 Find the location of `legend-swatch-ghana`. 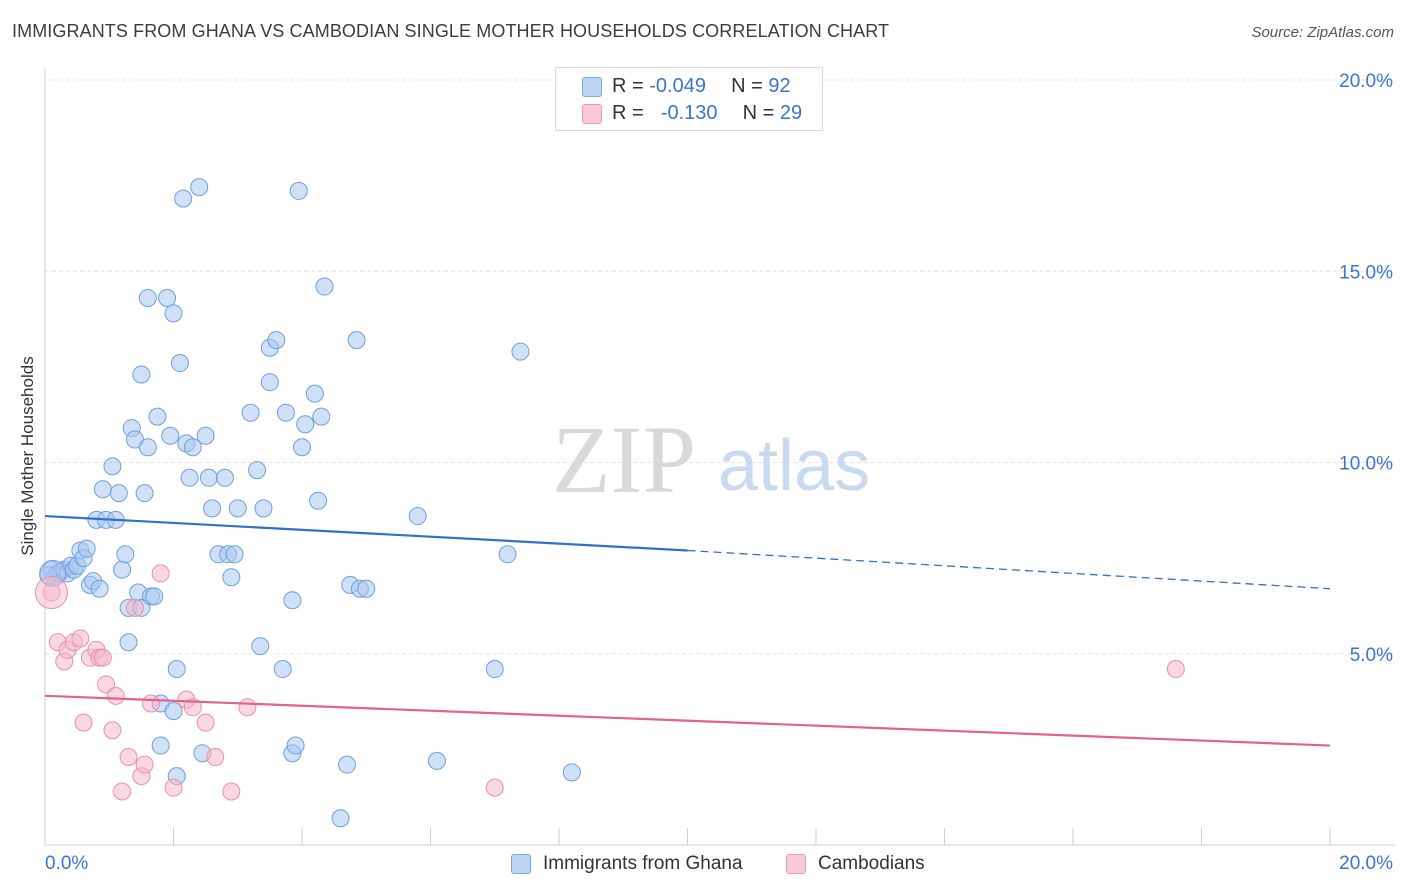

legend-swatch-ghana is located at coordinates (592, 87).